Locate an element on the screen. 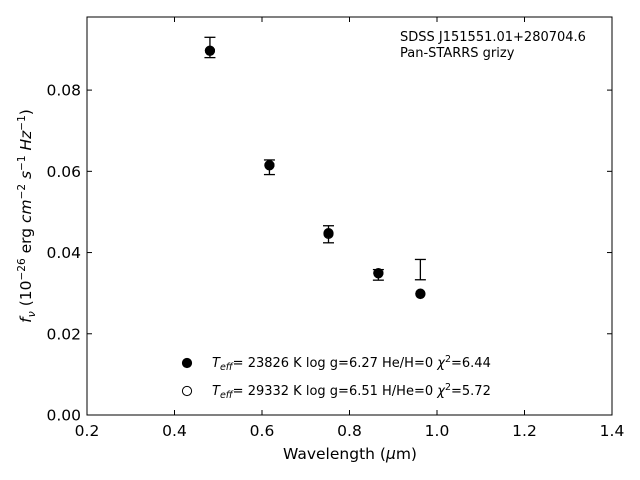 The height and width of the screenshot is (480, 640). x-tick-label: 0.6 is located at coordinates (262, 431).